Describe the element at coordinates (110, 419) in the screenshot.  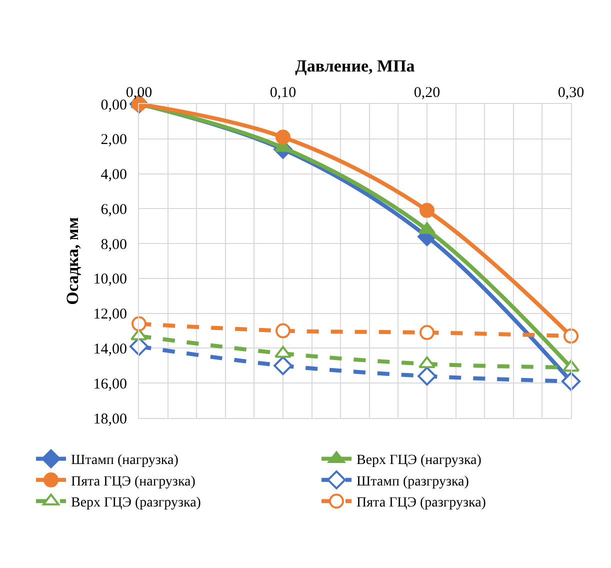
I see `y-tick-label: 18,00` at that location.